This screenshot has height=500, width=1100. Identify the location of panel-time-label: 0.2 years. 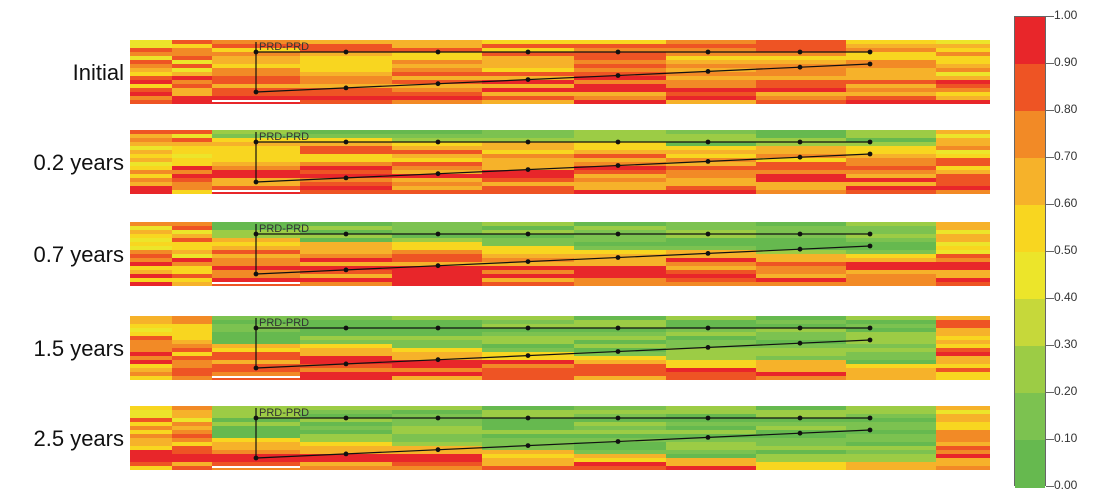
(79, 162).